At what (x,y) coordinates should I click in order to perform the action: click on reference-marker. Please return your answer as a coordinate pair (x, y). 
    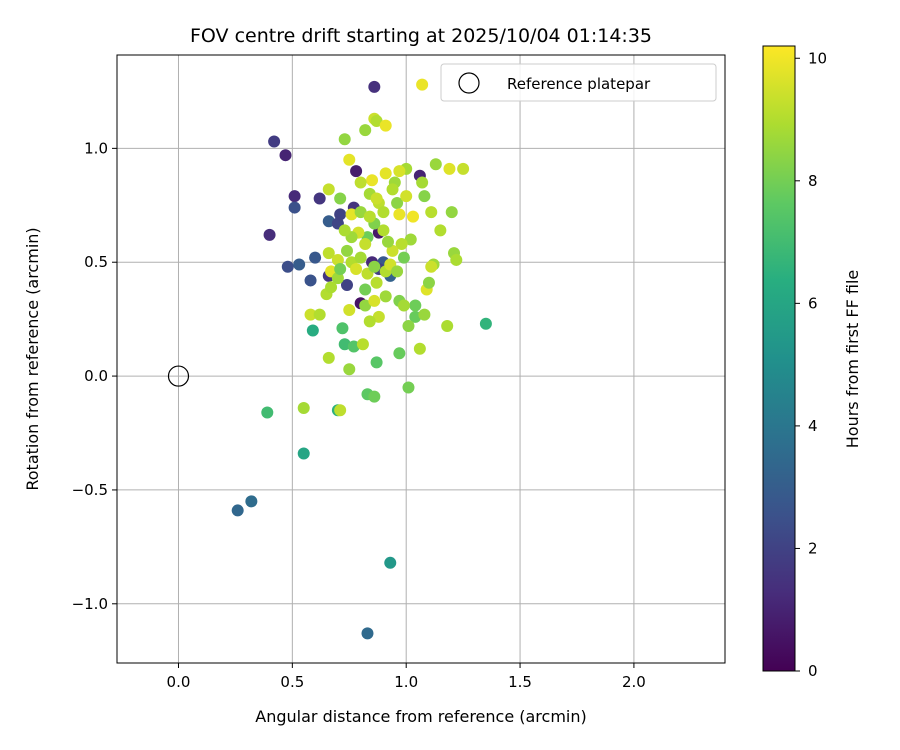
    Looking at the image, I should click on (178, 376).